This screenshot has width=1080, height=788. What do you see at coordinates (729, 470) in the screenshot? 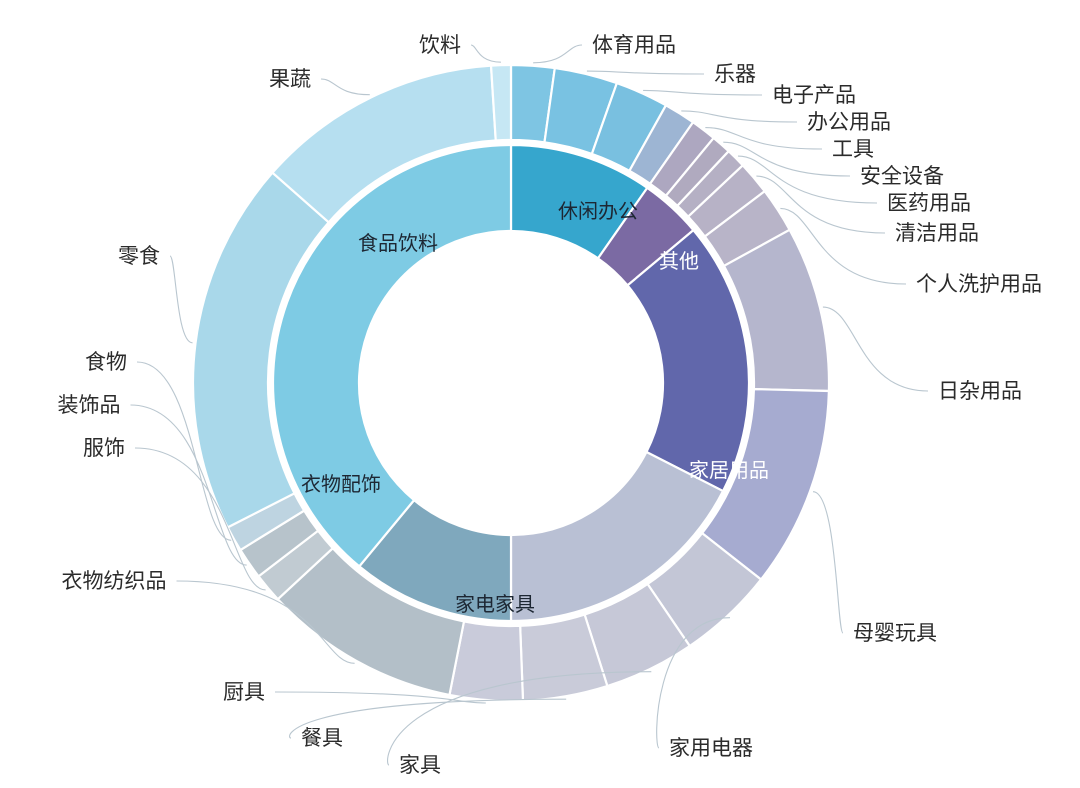
I see `inner-label-jiajuyongpin: 家居用品` at bounding box center [729, 470].